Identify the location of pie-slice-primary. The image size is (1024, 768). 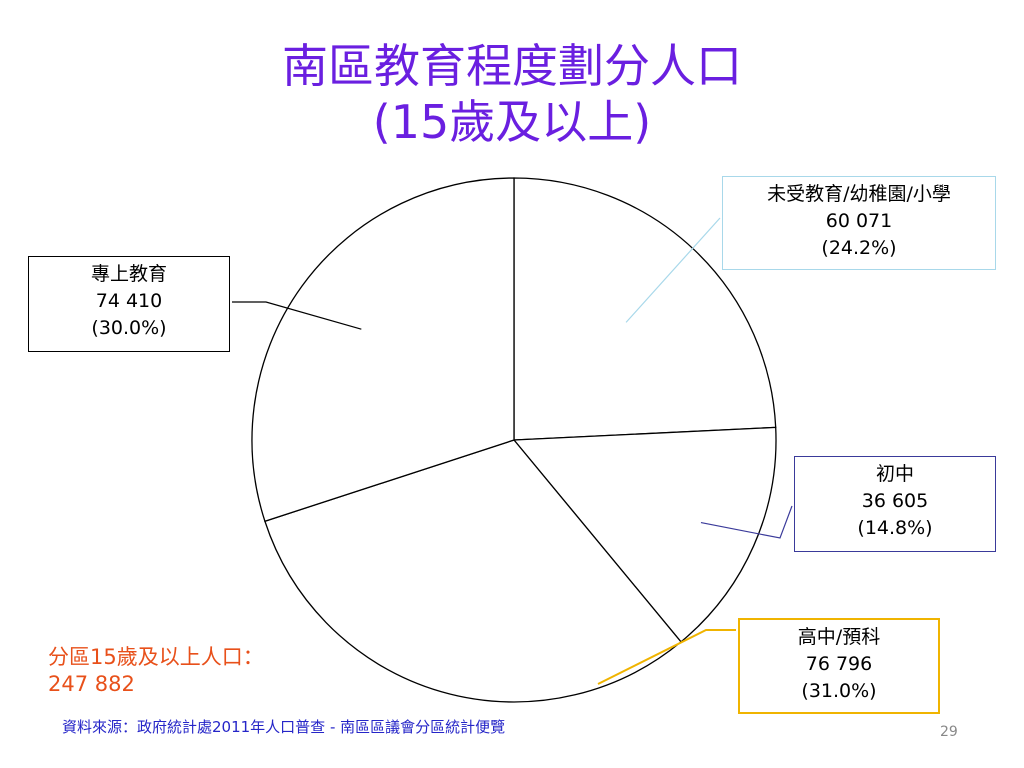
(645, 309).